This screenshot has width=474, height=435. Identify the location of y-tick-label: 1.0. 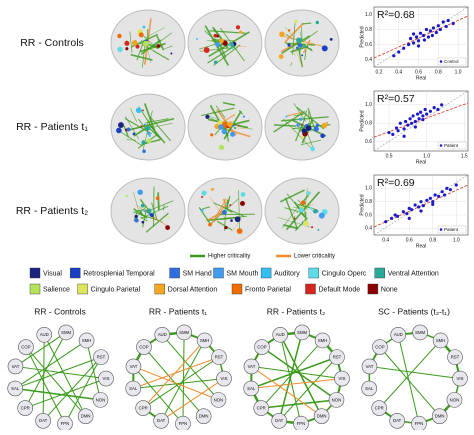
(368, 105).